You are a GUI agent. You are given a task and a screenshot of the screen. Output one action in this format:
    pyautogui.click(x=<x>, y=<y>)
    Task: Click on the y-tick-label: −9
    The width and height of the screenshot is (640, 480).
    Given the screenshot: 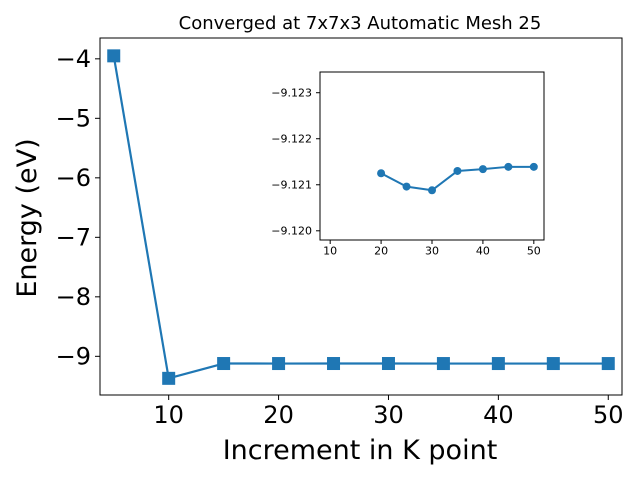 What is the action you would take?
    pyautogui.click(x=73, y=357)
    